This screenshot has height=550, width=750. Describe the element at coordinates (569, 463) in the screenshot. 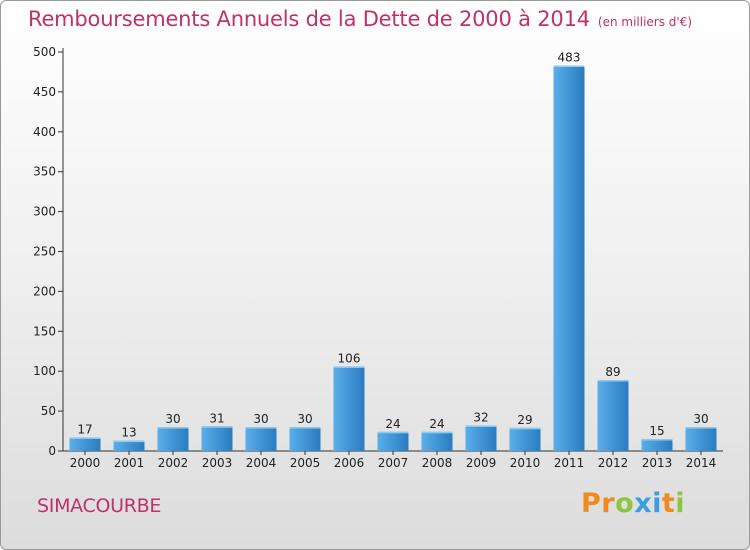

I see `x-tick-label: 2011` at that location.